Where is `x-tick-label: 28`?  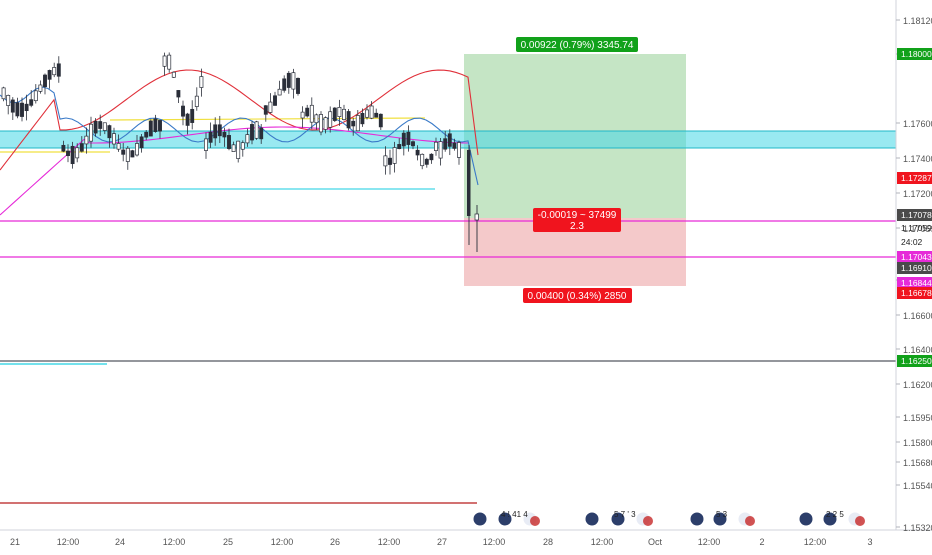 x-tick-label: 28 is located at coordinates (548, 542).